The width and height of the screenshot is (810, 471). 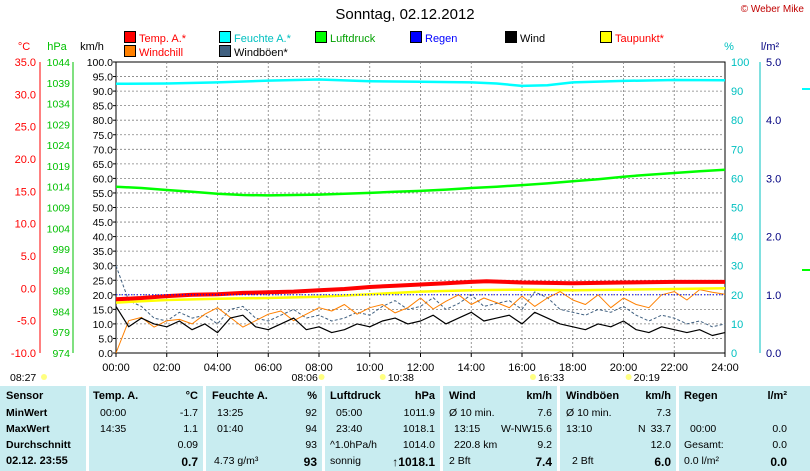 What do you see at coordinates (349, 413) in the screenshot?
I see `pressure-min-time: 05:00` at bounding box center [349, 413].